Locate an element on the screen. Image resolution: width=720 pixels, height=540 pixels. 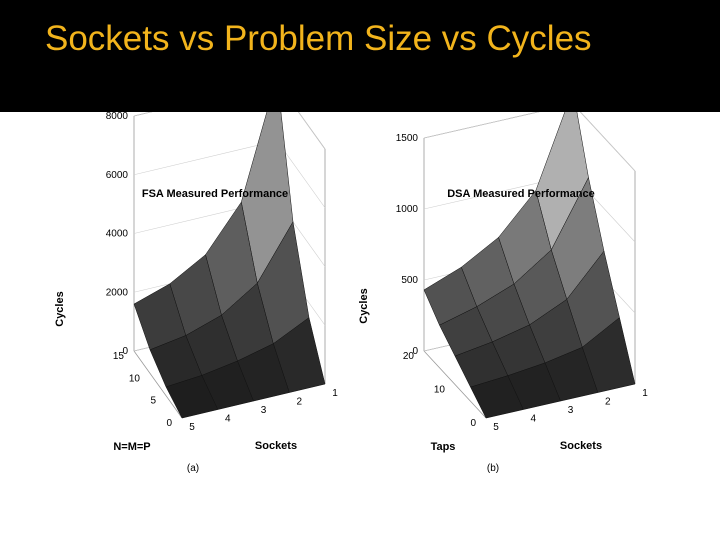
z-tick-label: 1000 is located at coordinates (407, 209).